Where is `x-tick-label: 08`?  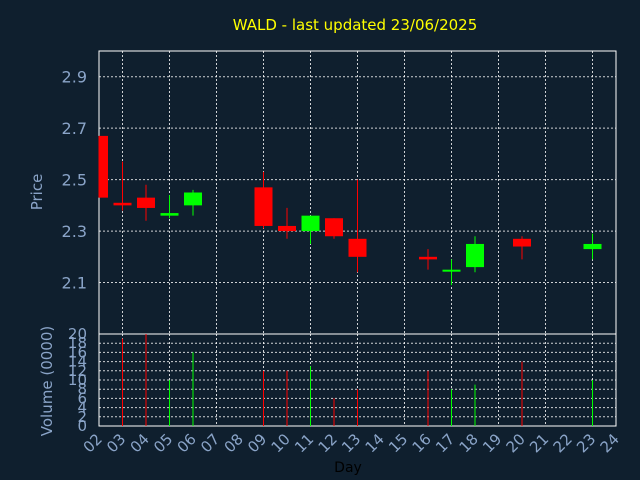
x-tick-label: 08 is located at coordinates (234, 443).